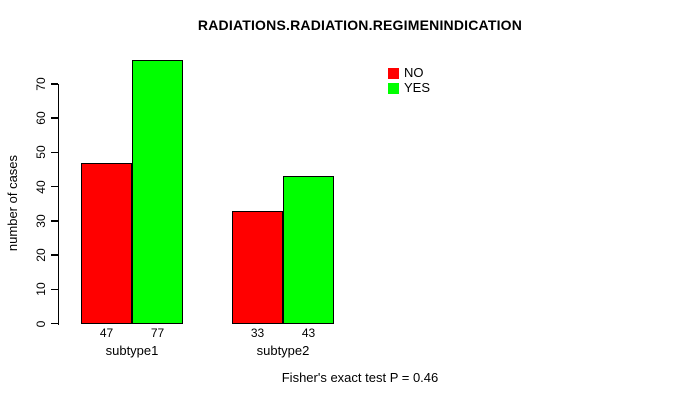 This screenshot has width=690, height=400. Describe the element at coordinates (41, 221) in the screenshot. I see `y-tick-label: 30` at that location.